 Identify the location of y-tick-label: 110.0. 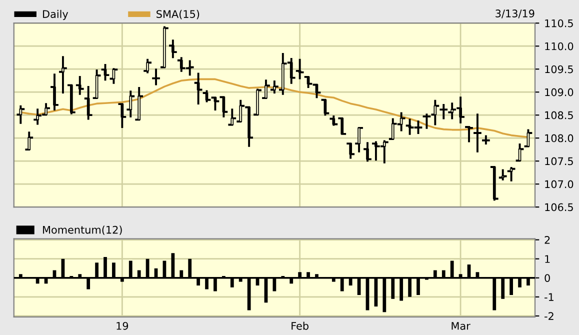
(559, 46).